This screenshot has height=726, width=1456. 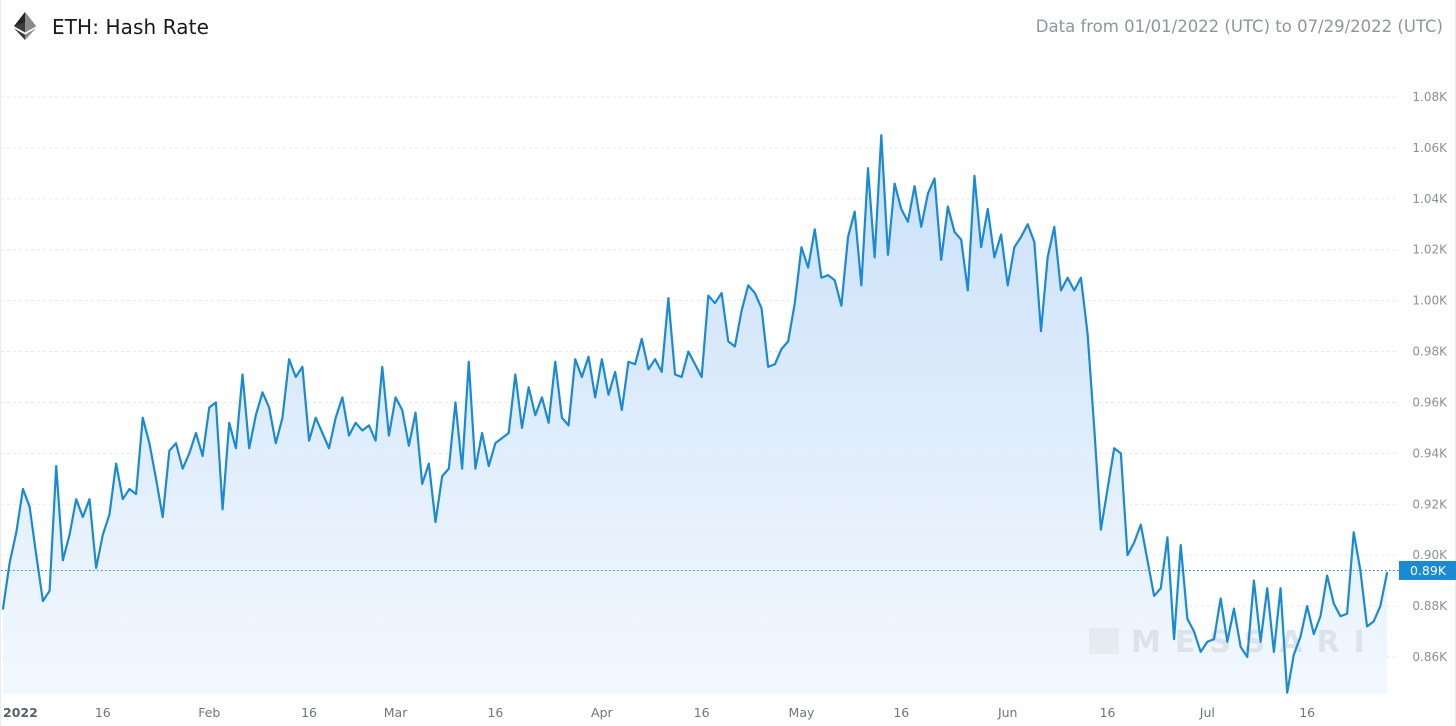 I want to click on y-tick-label: 0.90K, so click(x=1430, y=555).